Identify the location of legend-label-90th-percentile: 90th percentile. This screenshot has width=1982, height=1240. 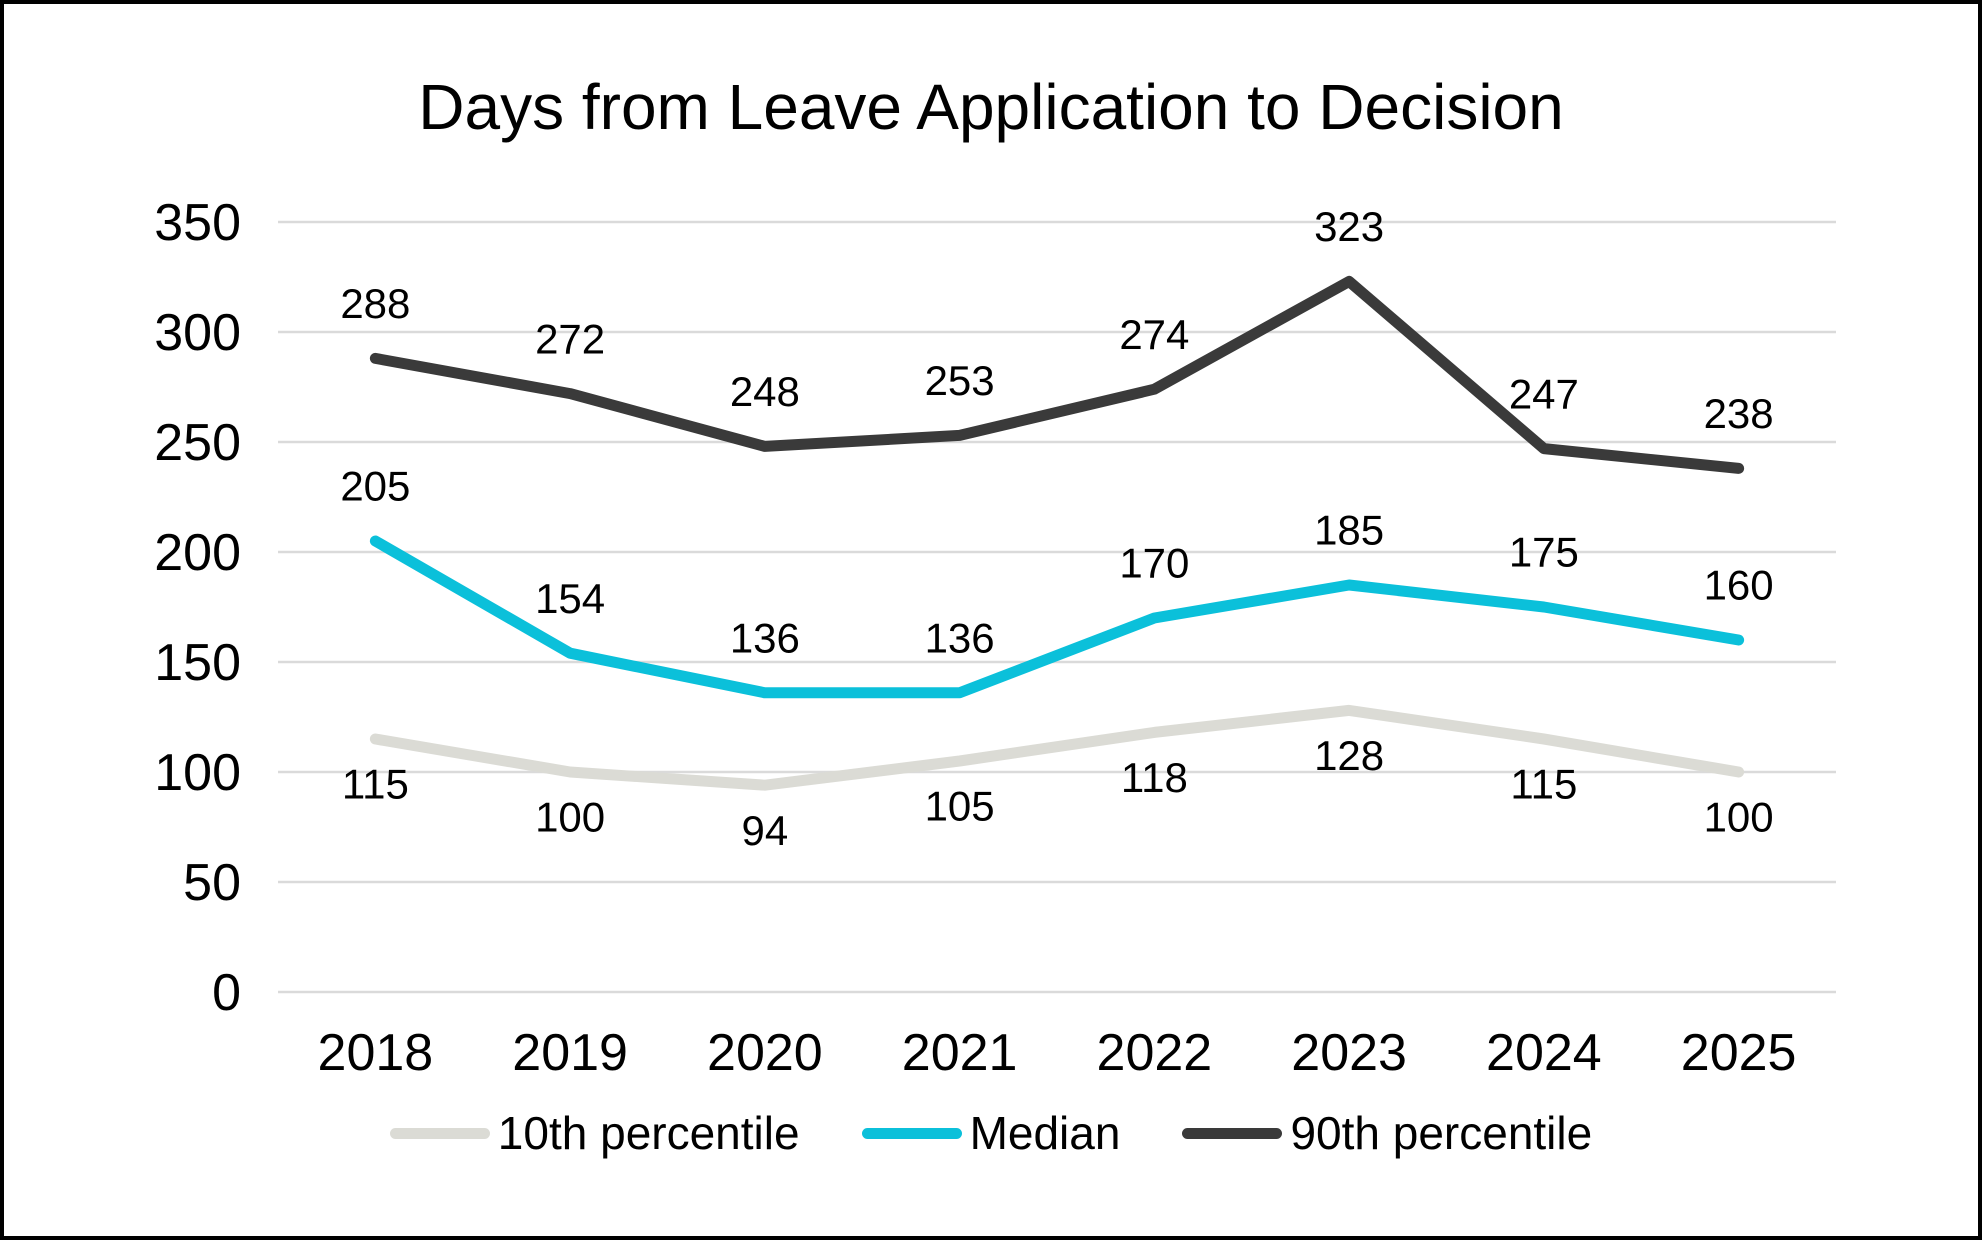
(1441, 1133).